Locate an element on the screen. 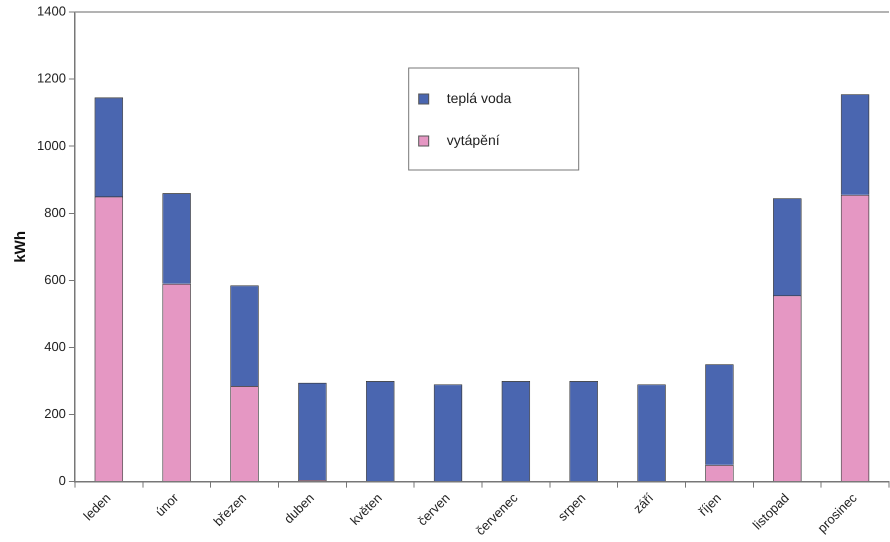  y-tick-label: 400 is located at coordinates (55, 346).